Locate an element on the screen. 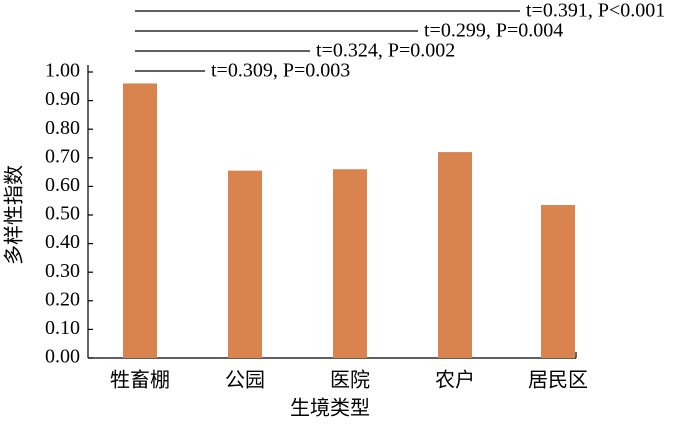 The image size is (700, 425). x-axis-title: 生境类型 is located at coordinates (330, 408).